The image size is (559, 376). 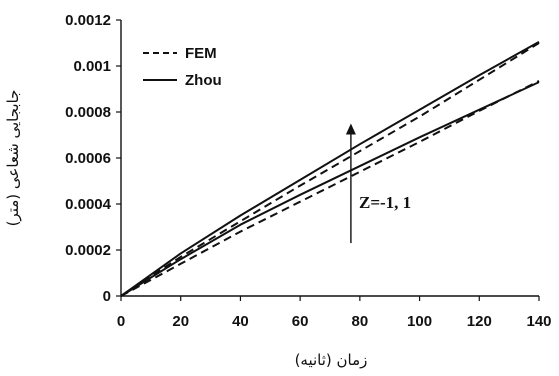 I want to click on x-tick-label: 0, so click(x=121, y=321).